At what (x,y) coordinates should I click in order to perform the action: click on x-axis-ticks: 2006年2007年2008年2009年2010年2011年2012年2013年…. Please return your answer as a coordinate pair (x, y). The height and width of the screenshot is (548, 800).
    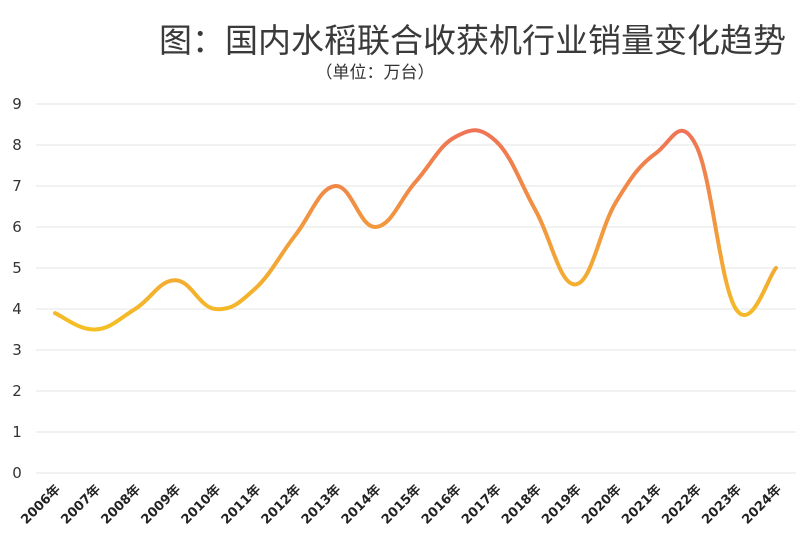
    Looking at the image, I should click on (401, 505).